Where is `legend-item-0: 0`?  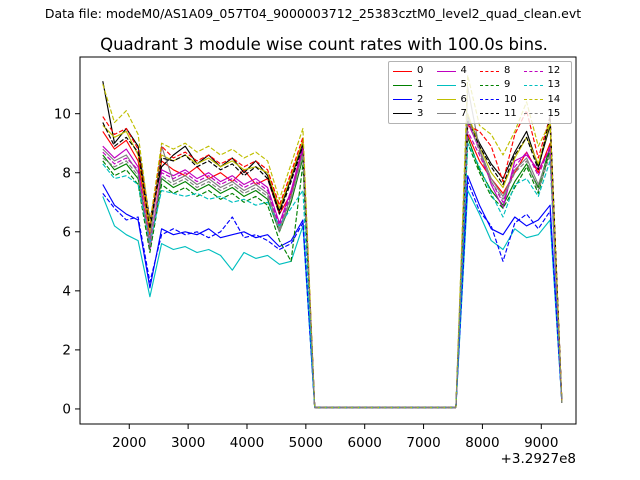
legend-item-0: 0 is located at coordinates (415, 71).